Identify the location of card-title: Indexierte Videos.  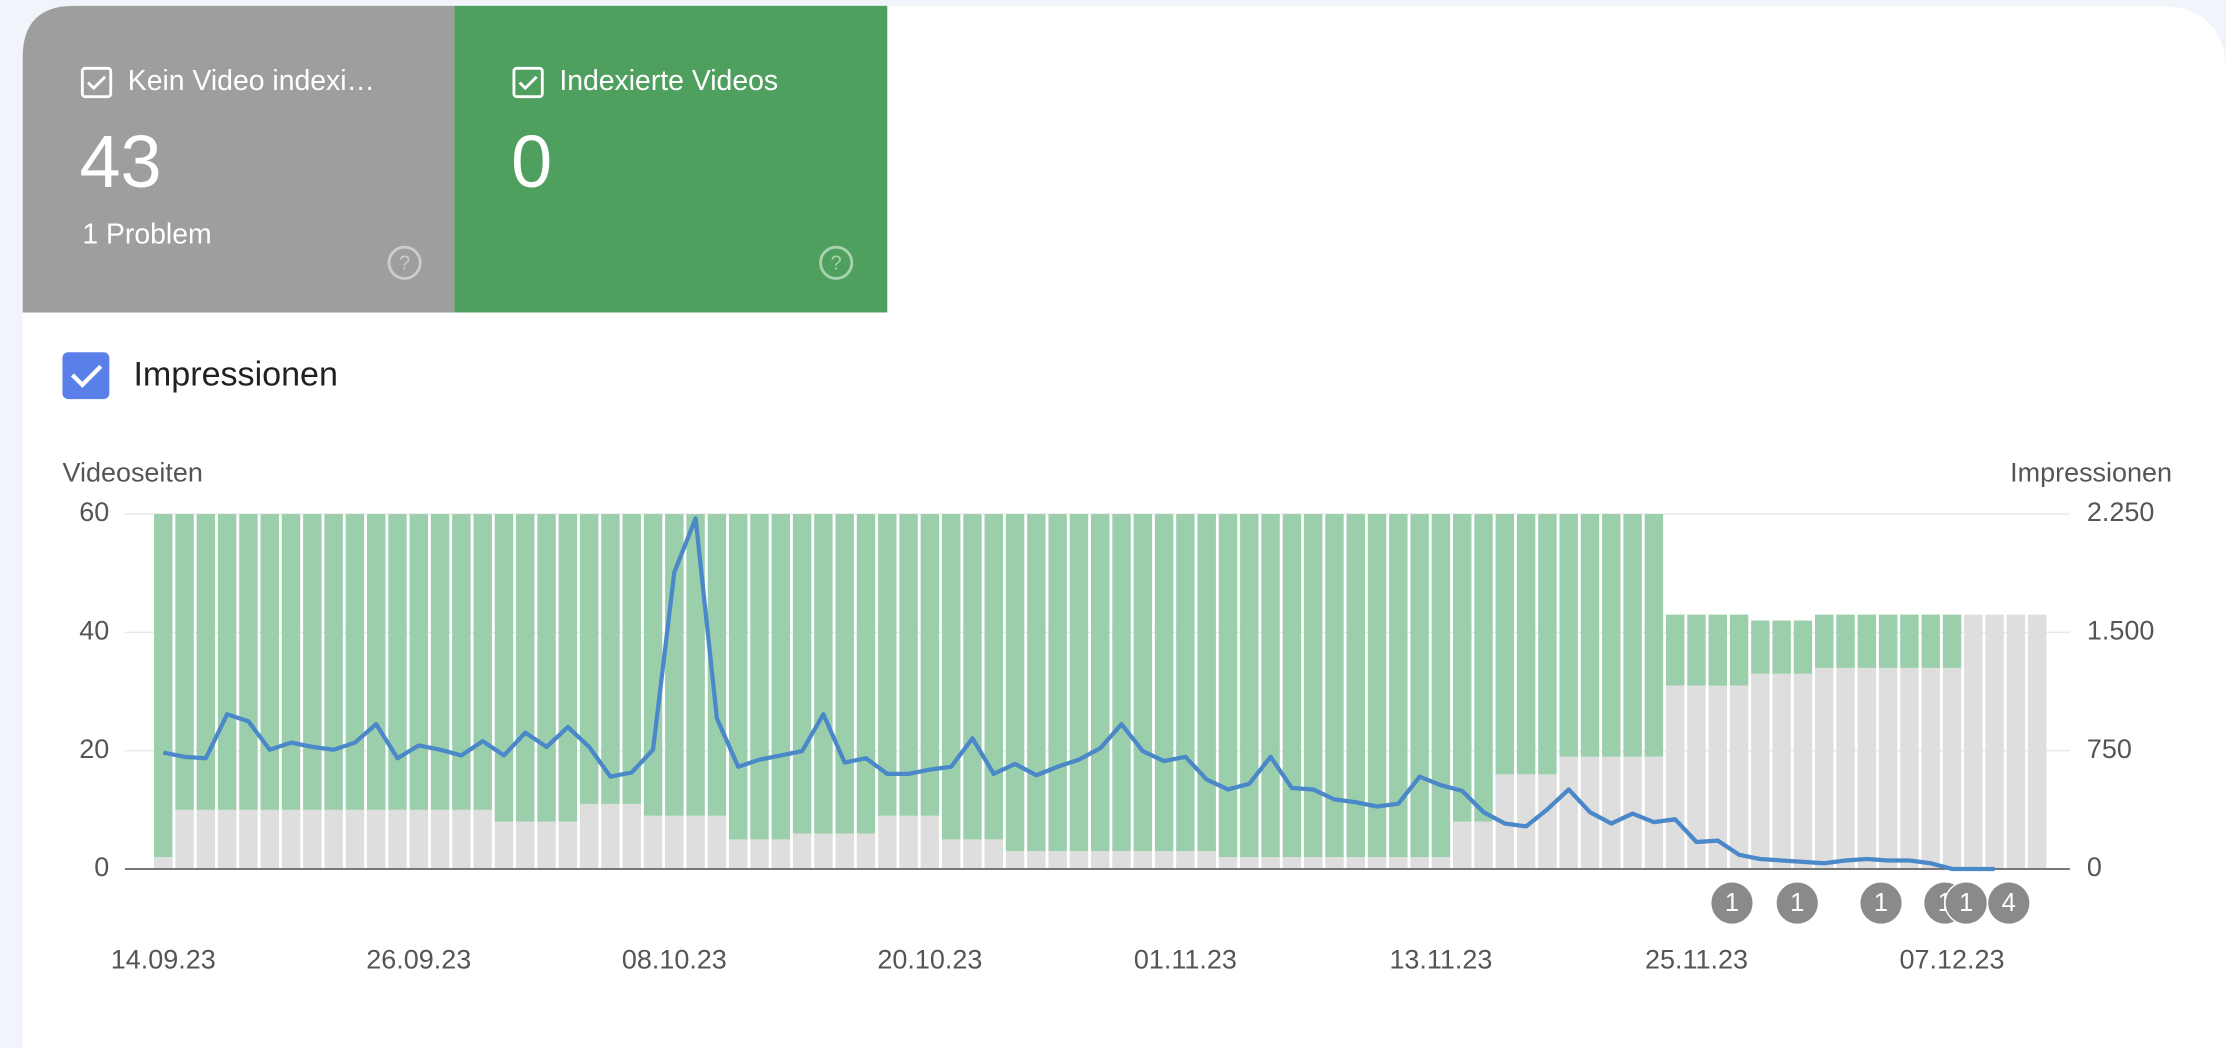
(668, 81).